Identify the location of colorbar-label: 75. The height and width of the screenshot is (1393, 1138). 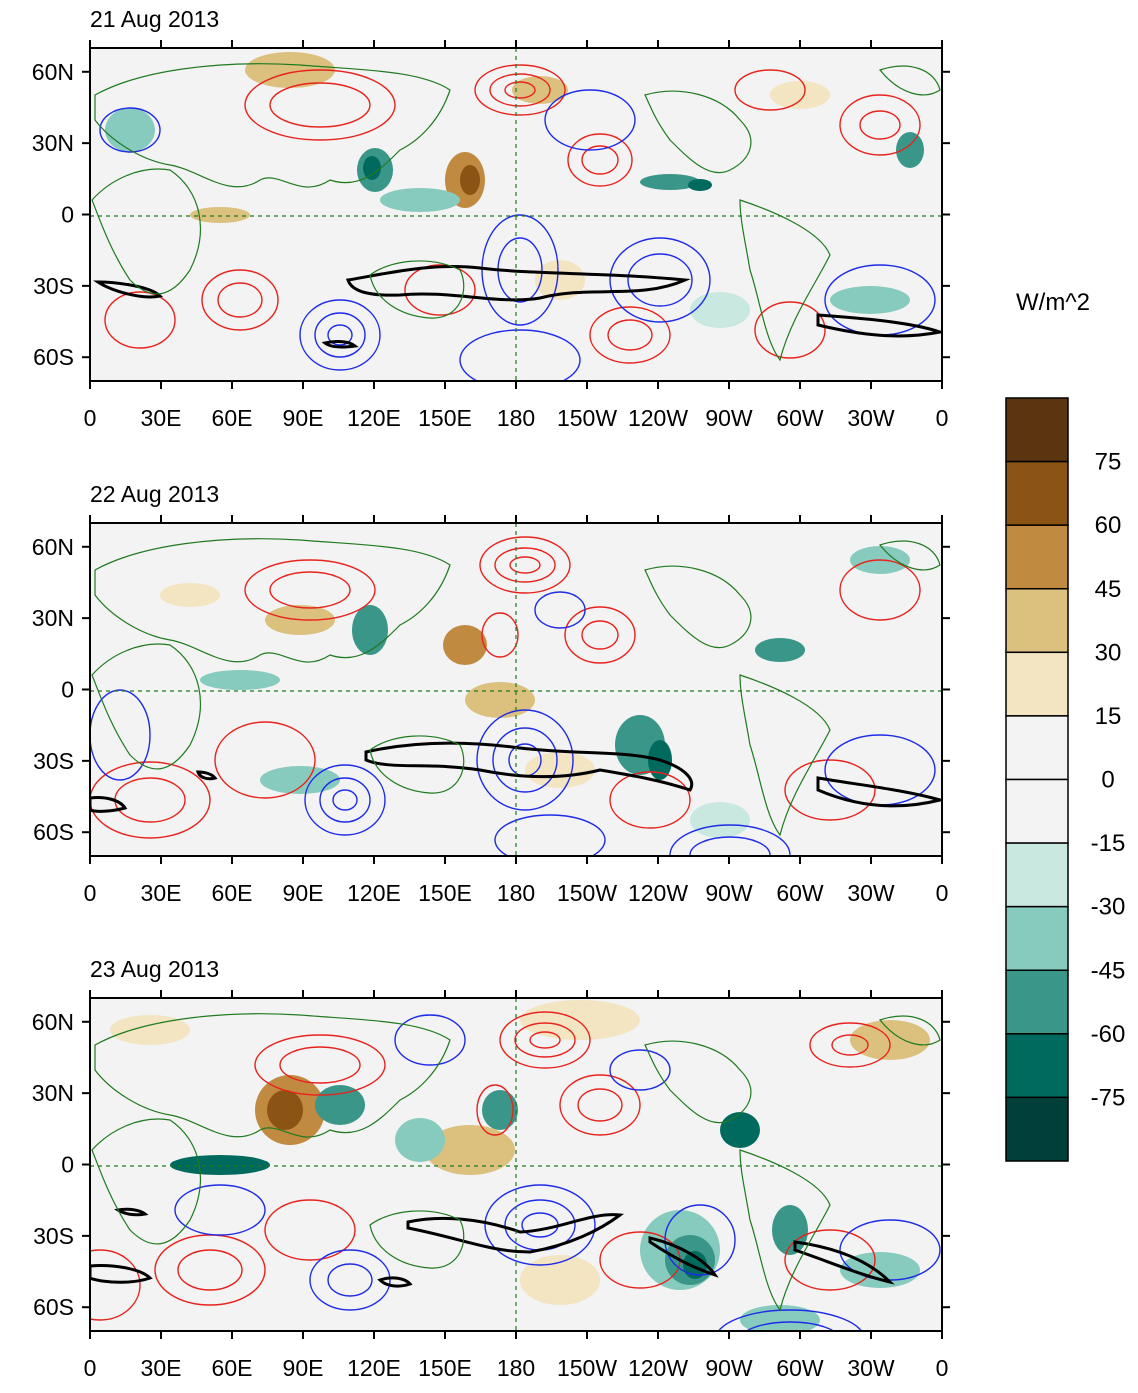
(1108, 462).